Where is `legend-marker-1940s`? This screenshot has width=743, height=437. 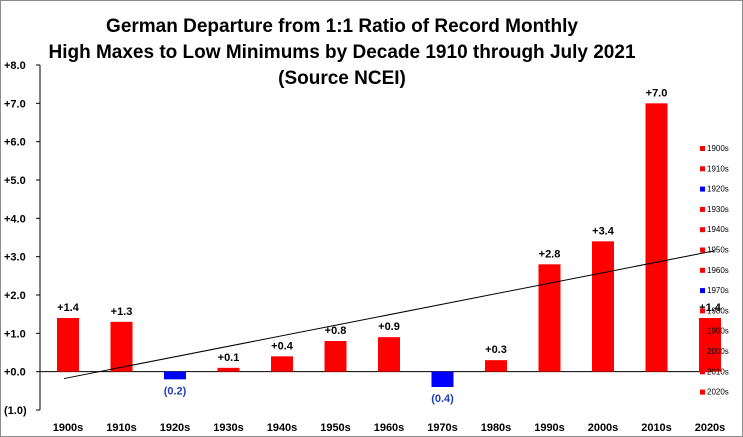
legend-marker-1940s is located at coordinates (702, 230).